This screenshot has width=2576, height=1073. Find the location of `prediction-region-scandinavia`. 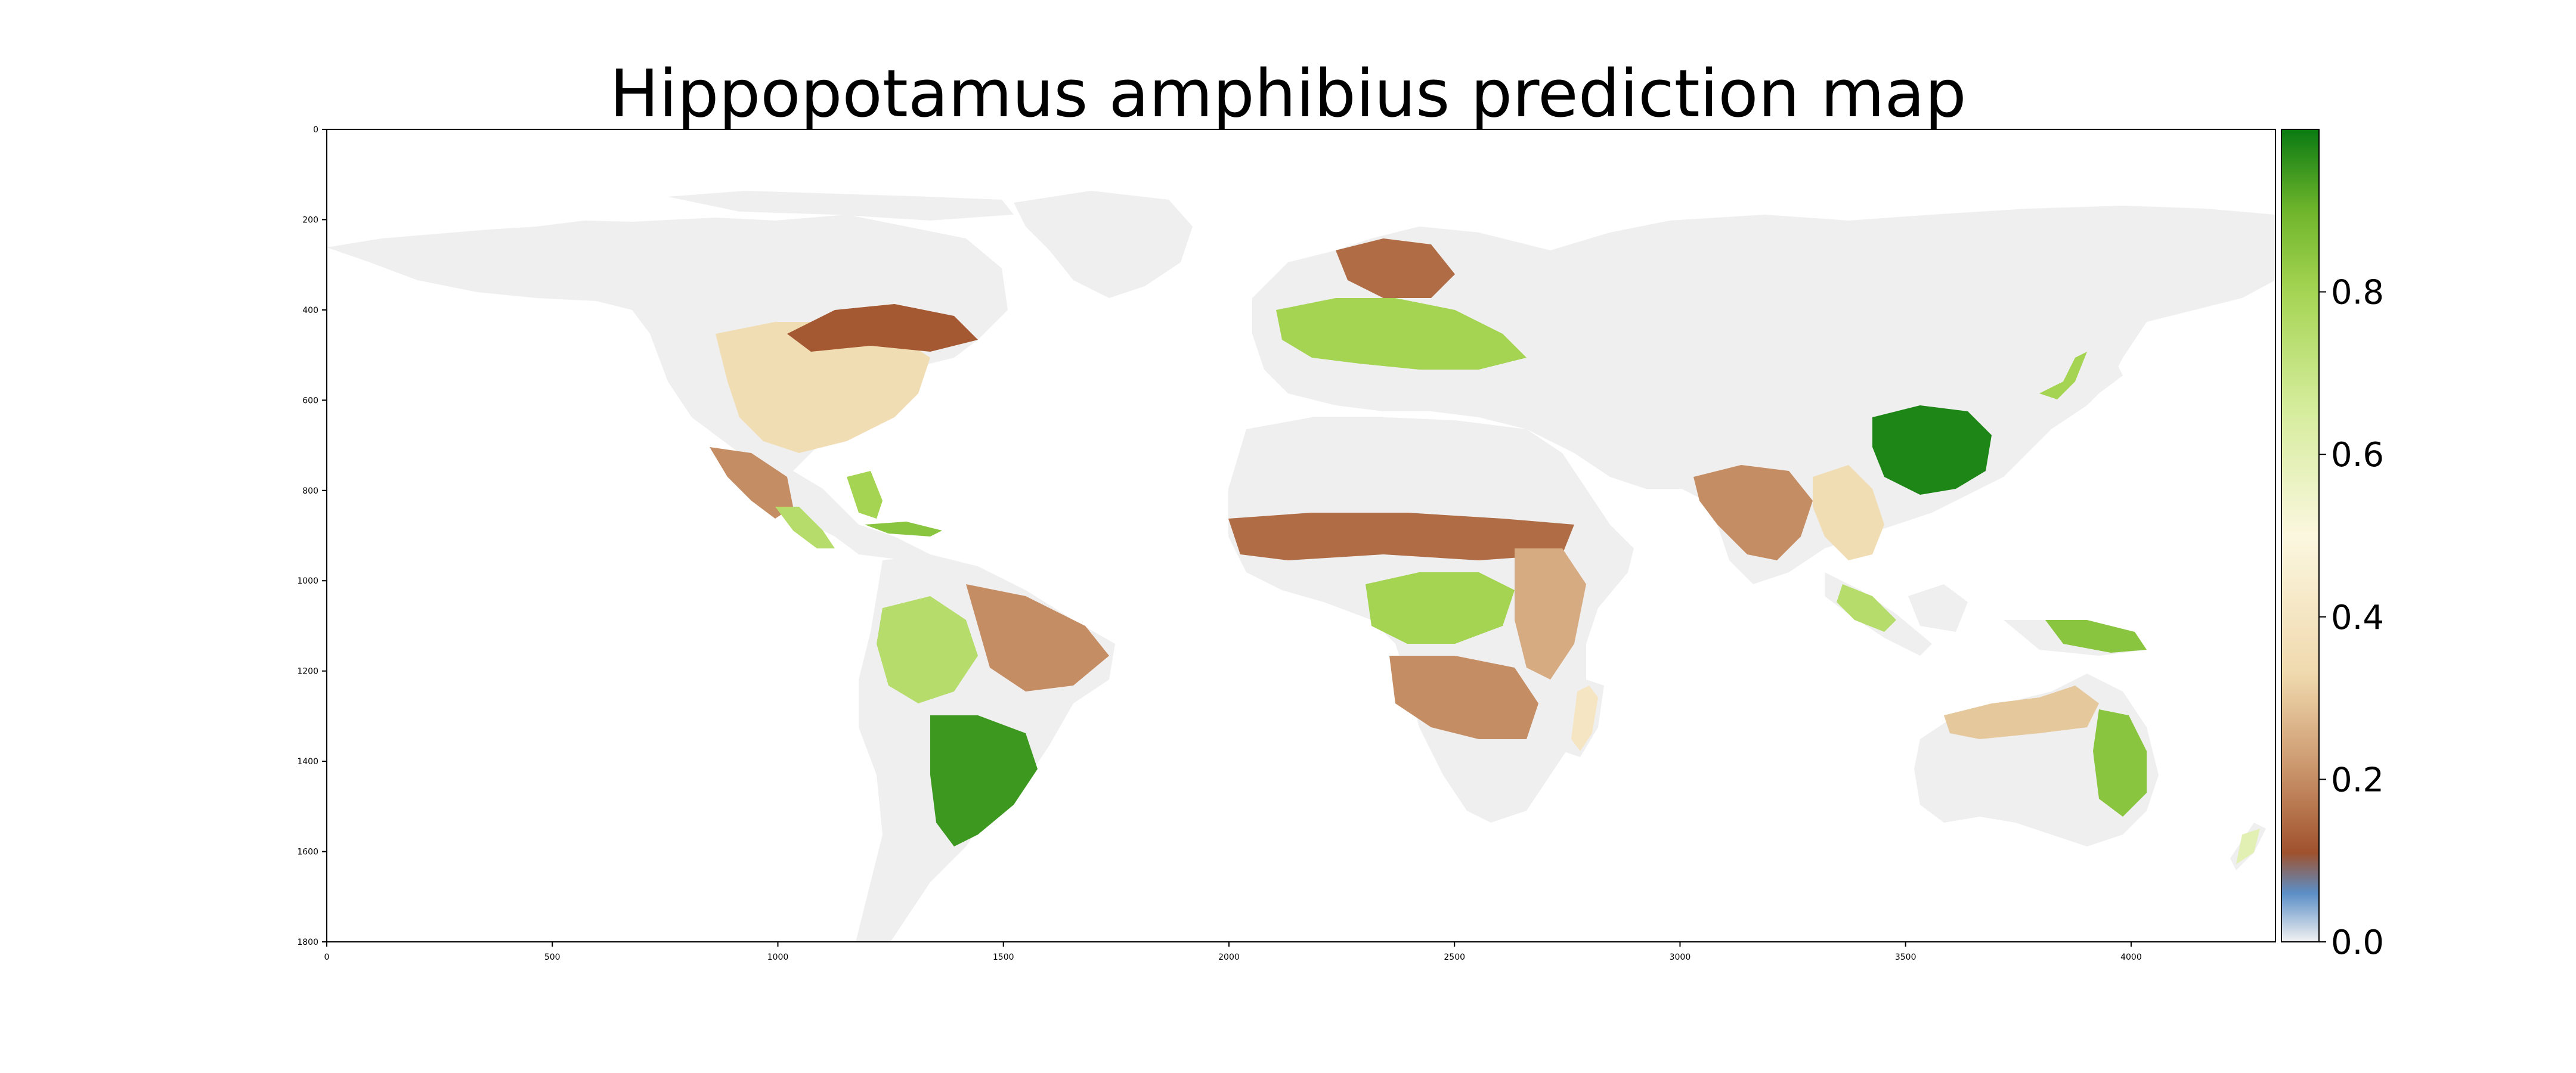

prediction-region-scandinavia is located at coordinates (1396, 268).